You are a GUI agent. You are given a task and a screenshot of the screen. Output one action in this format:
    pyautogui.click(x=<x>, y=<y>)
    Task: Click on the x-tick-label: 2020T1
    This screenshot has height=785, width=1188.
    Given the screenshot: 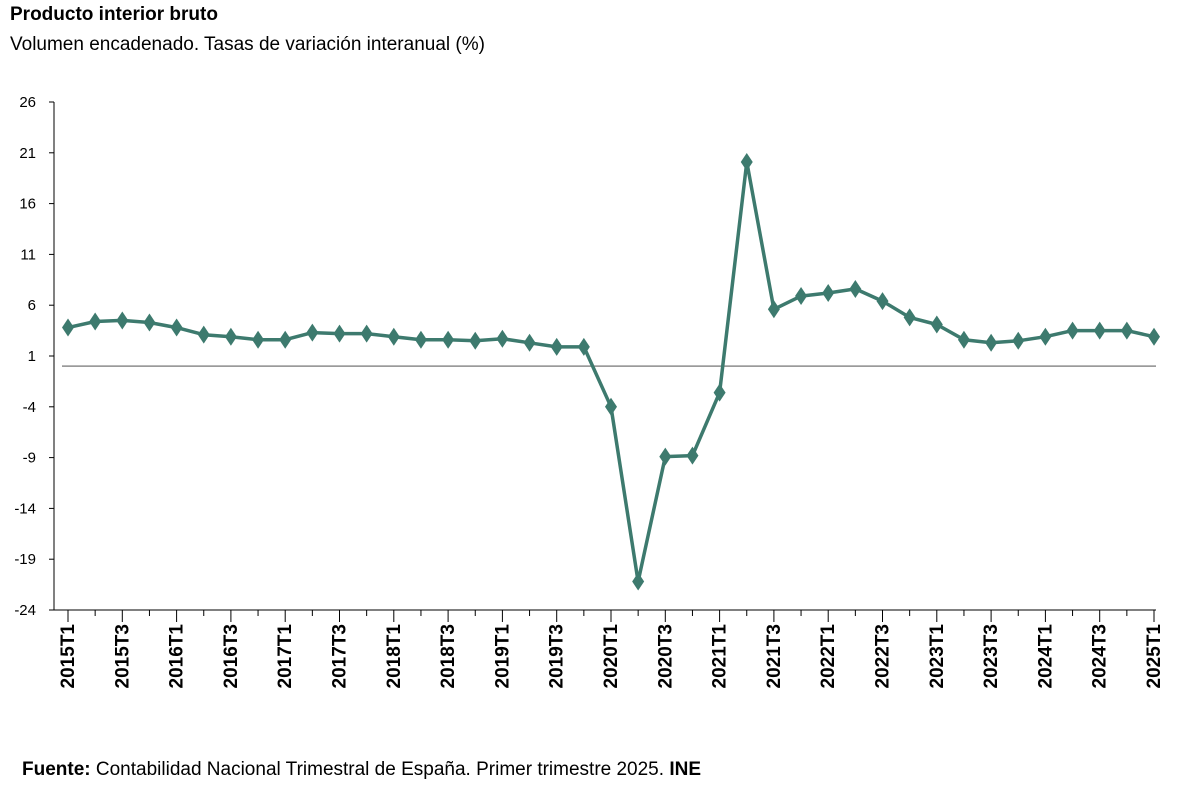 What is the action you would take?
    pyautogui.click(x=611, y=656)
    